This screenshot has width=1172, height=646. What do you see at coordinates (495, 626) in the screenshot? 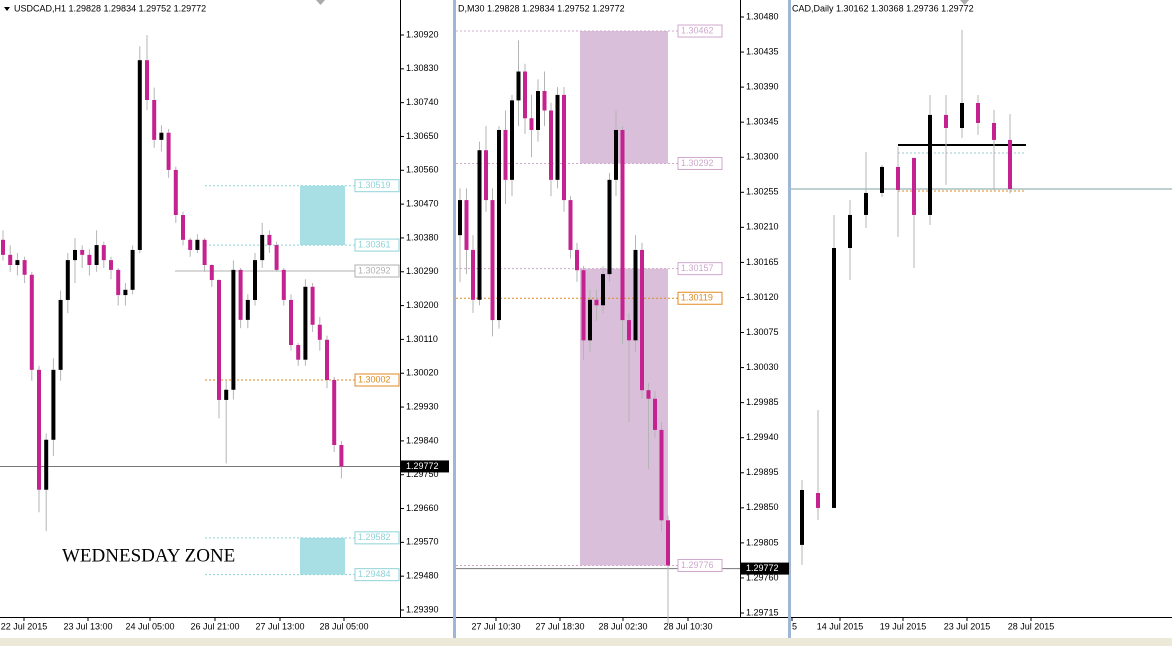
I see `x-tick-label: 27 Jul 10:30` at bounding box center [495, 626].